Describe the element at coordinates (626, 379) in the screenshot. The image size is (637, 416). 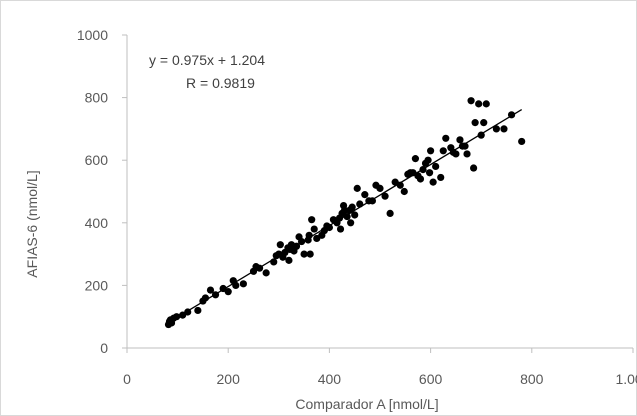
I see `x-tick-label: 1.000` at that location.